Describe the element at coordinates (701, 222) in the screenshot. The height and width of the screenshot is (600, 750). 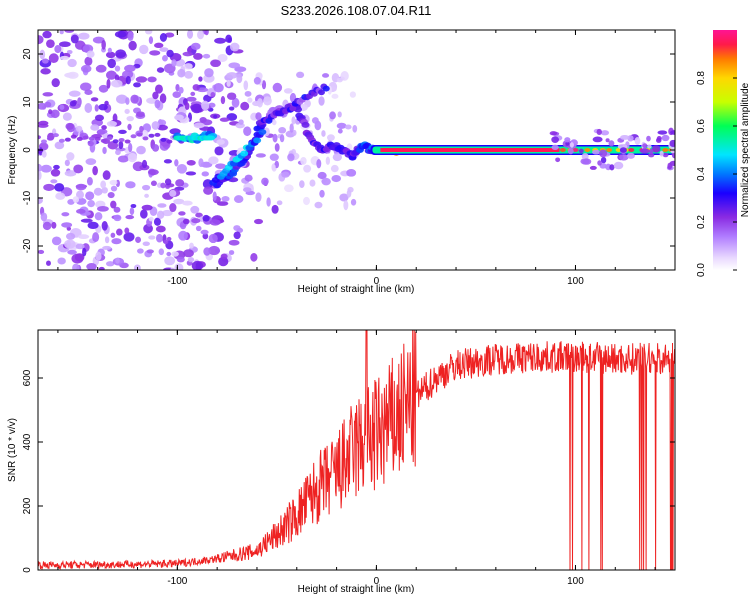
I see `colorbar-tick-label: 0.2` at that location.